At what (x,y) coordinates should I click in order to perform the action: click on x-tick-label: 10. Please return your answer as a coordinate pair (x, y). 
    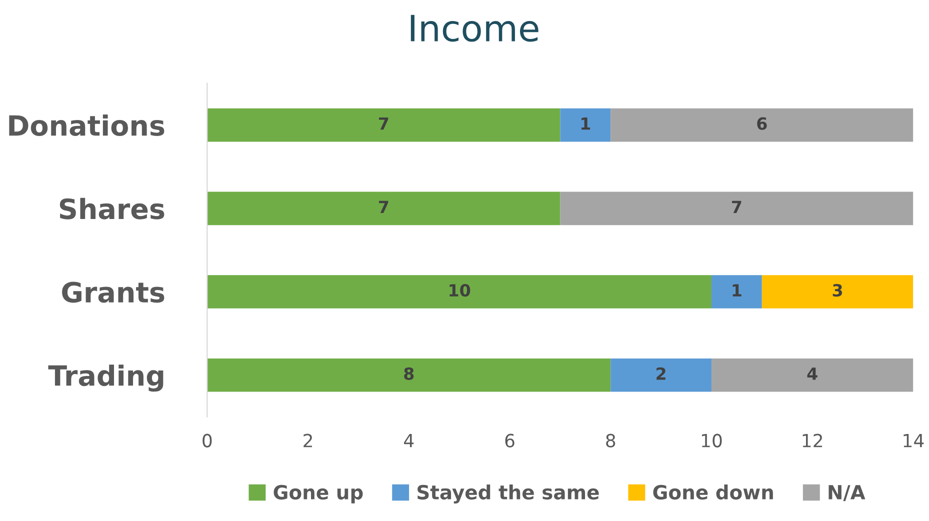
    Looking at the image, I should click on (712, 441).